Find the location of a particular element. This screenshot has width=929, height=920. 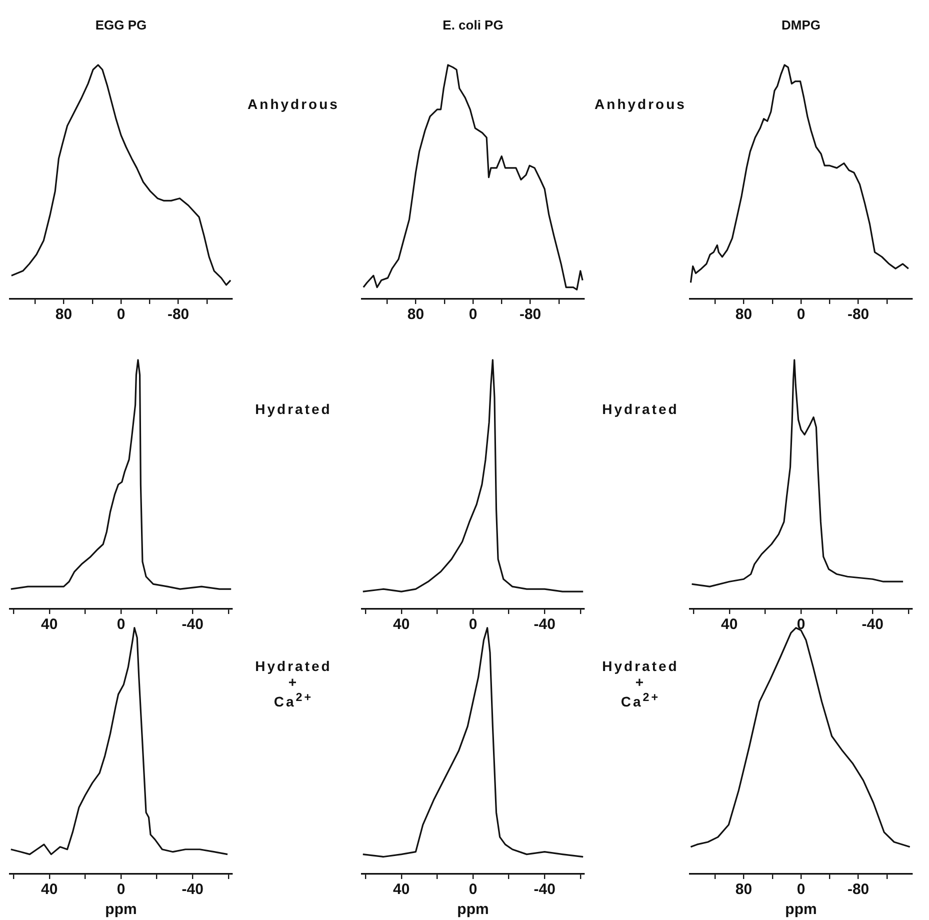

chart-title: E. coli PG is located at coordinates (473, 24).